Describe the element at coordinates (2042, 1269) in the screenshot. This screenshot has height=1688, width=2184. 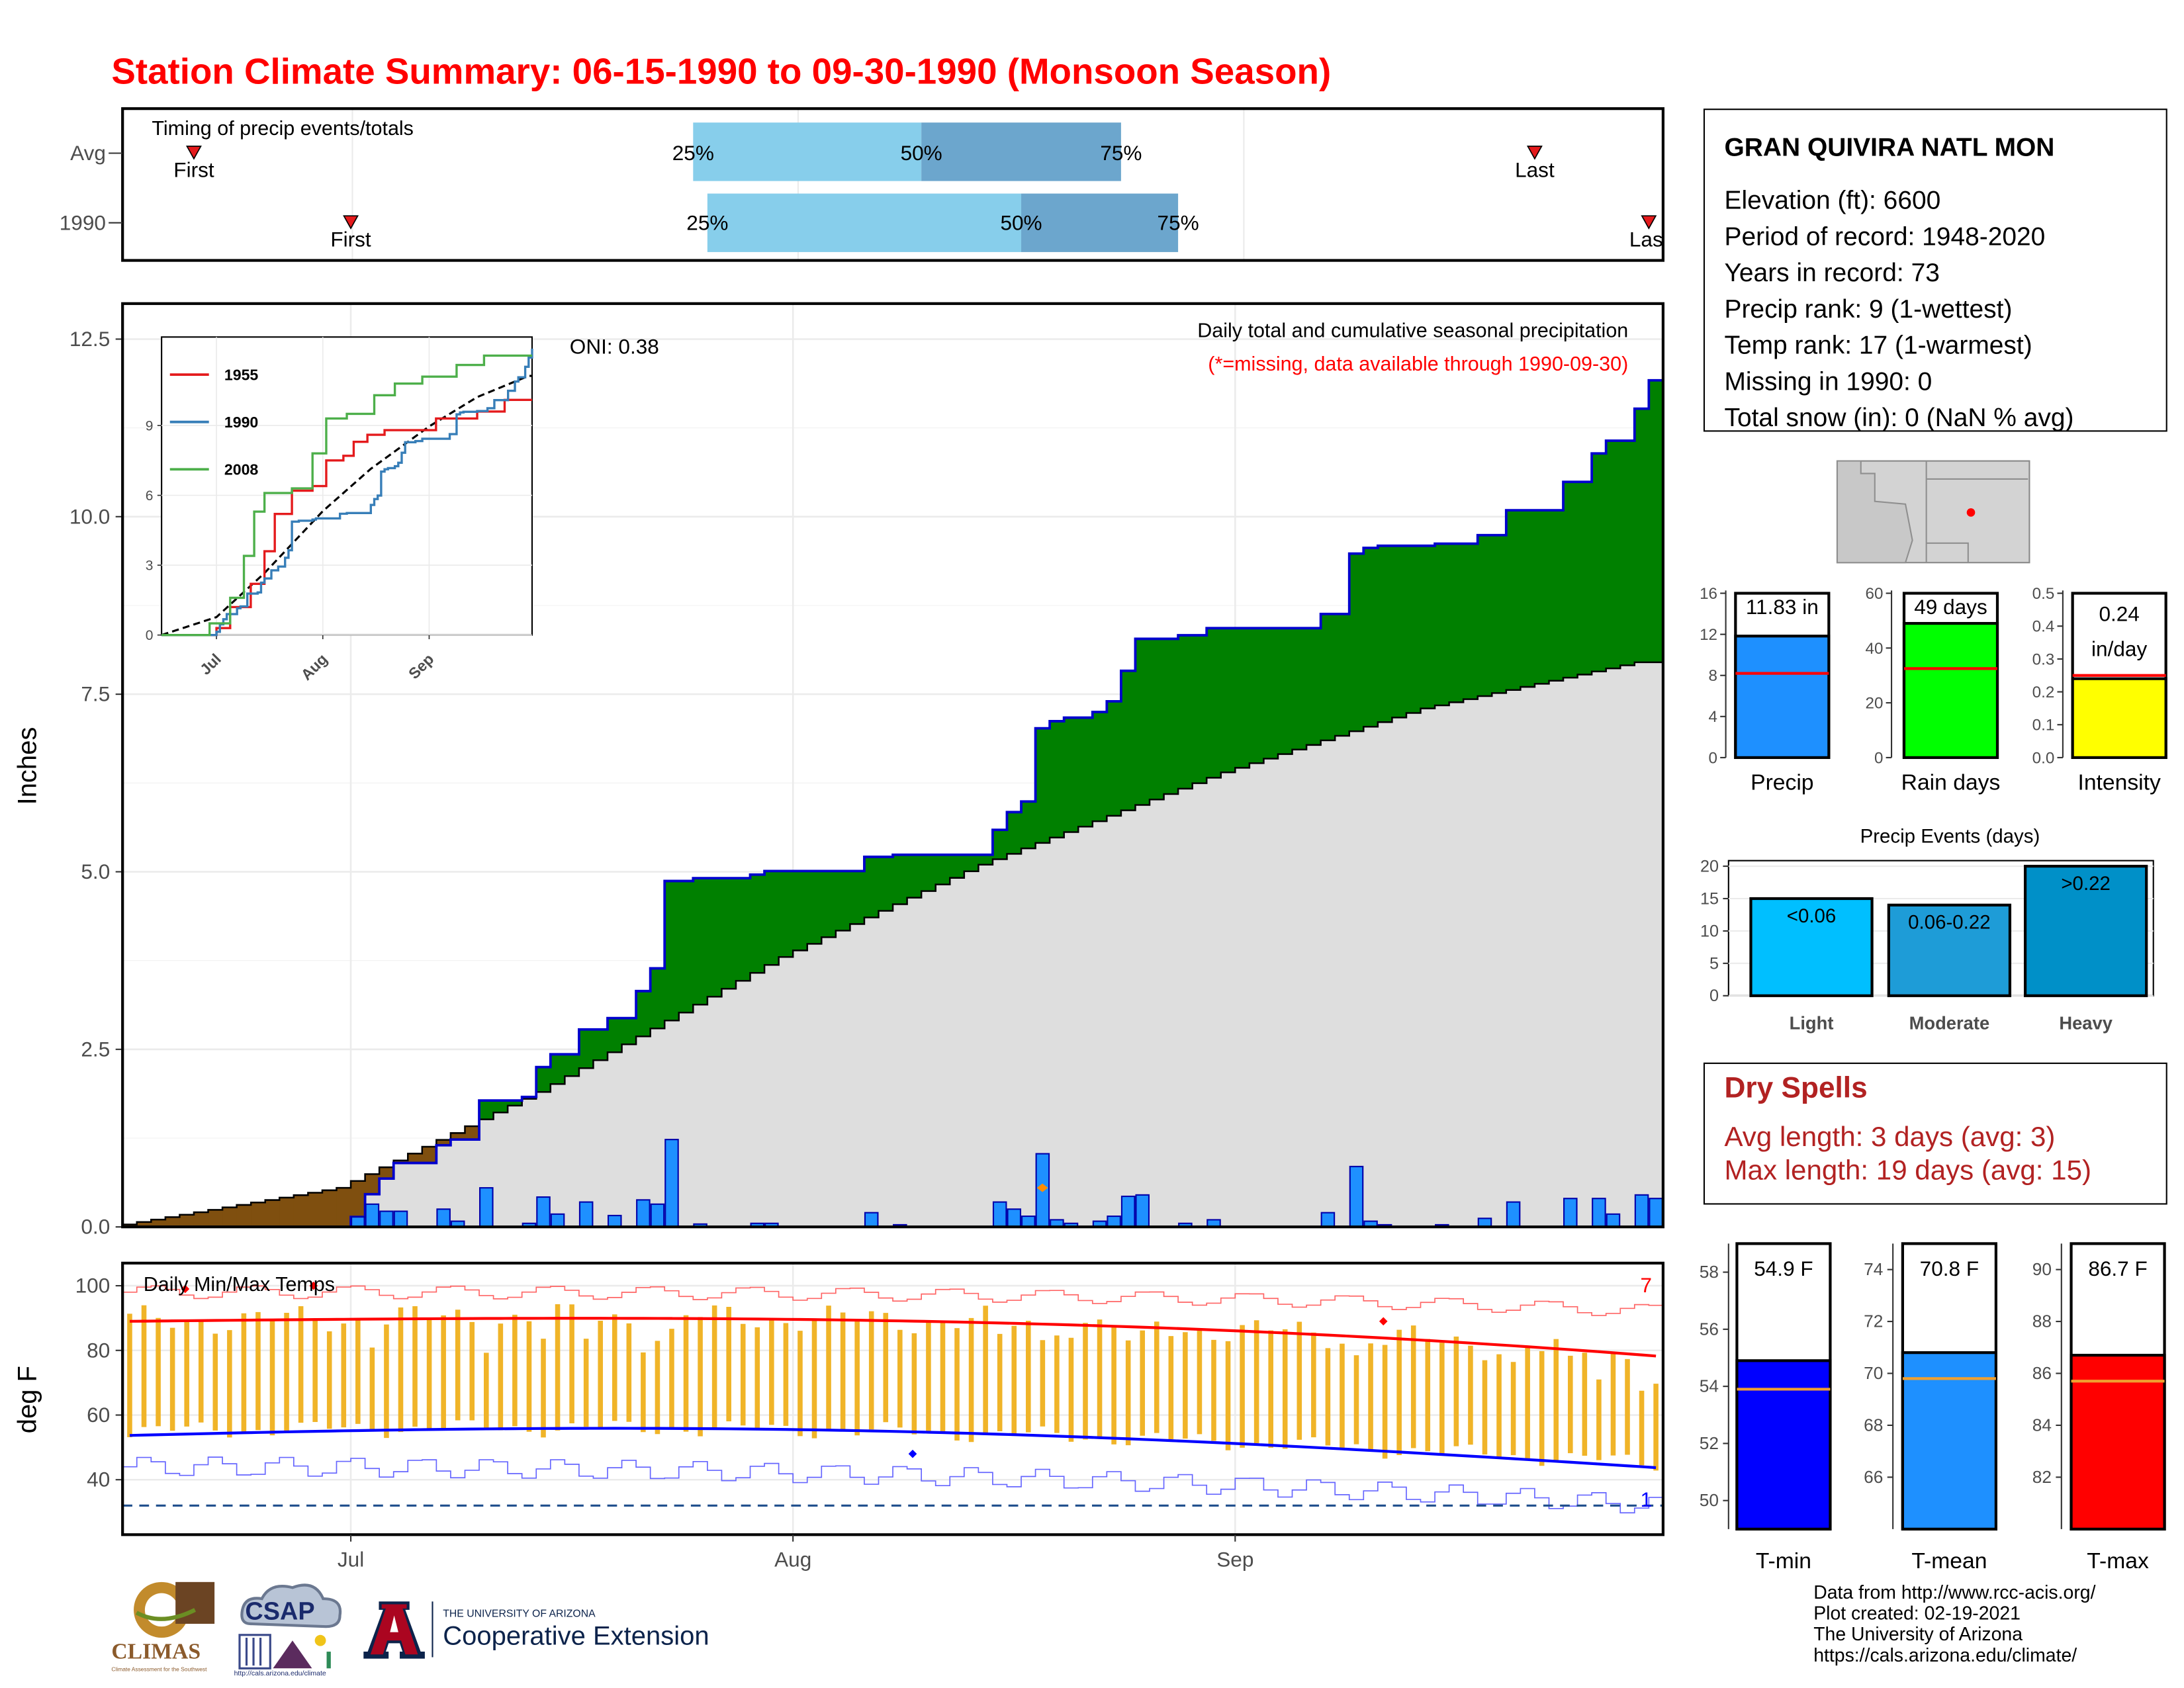
I see `temp-summary-y-label: 90` at that location.